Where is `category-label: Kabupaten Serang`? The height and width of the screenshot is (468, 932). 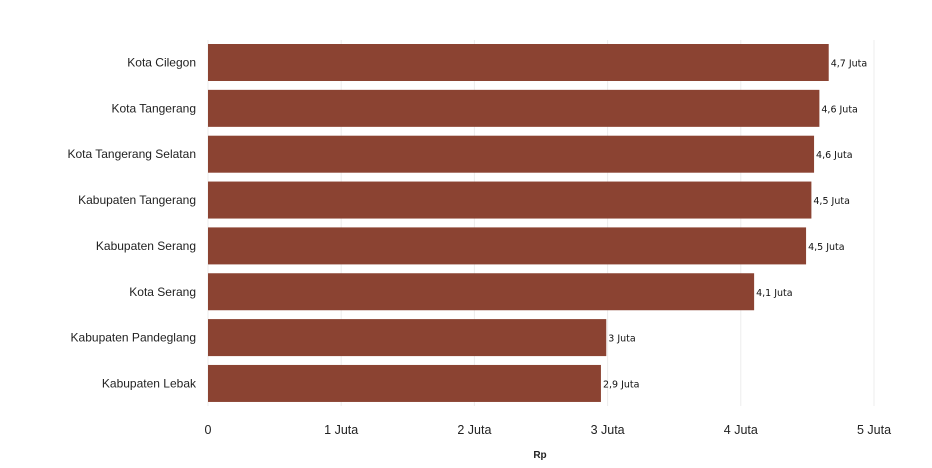
category-label: Kabupaten Serang is located at coordinates (146, 246).